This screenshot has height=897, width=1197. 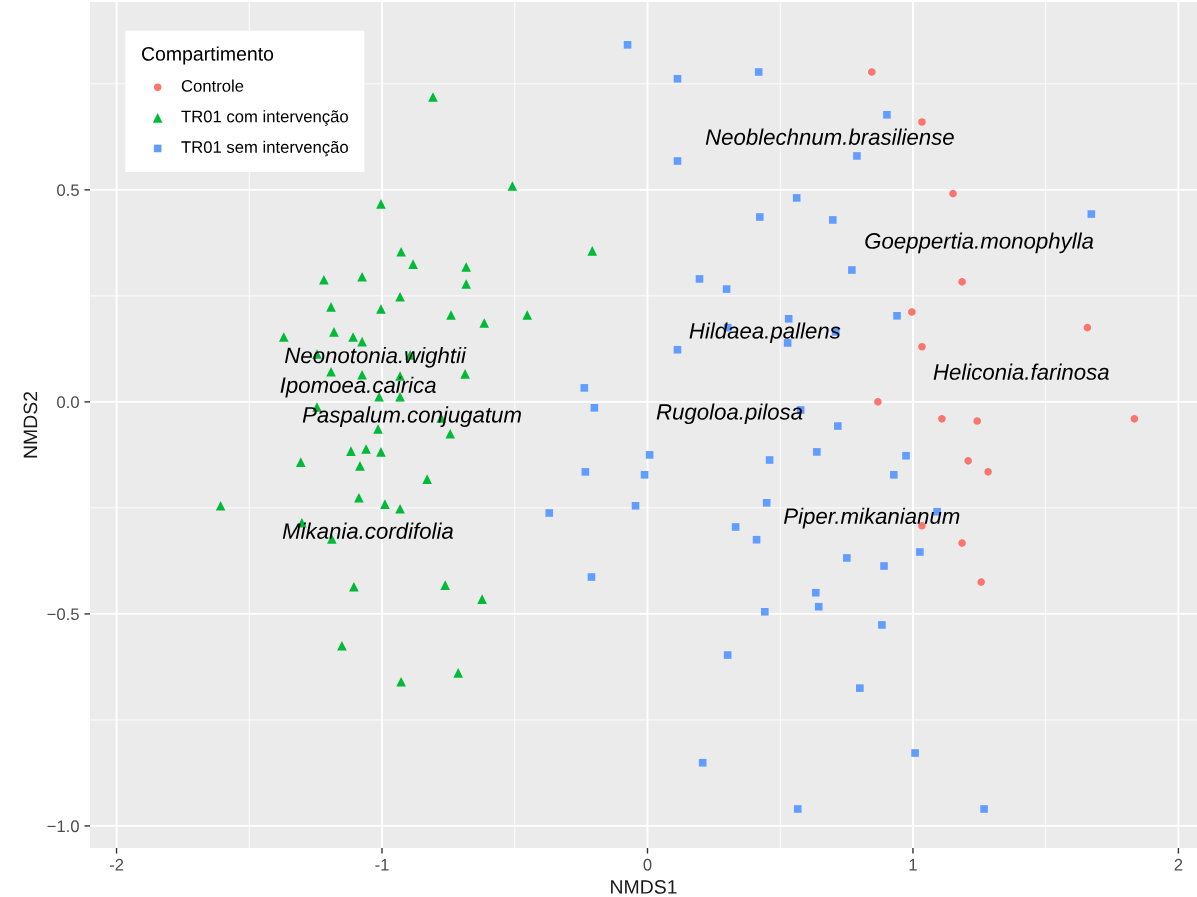 What do you see at coordinates (116, 864) in the screenshot?
I see `x-tick-label: -2` at bounding box center [116, 864].